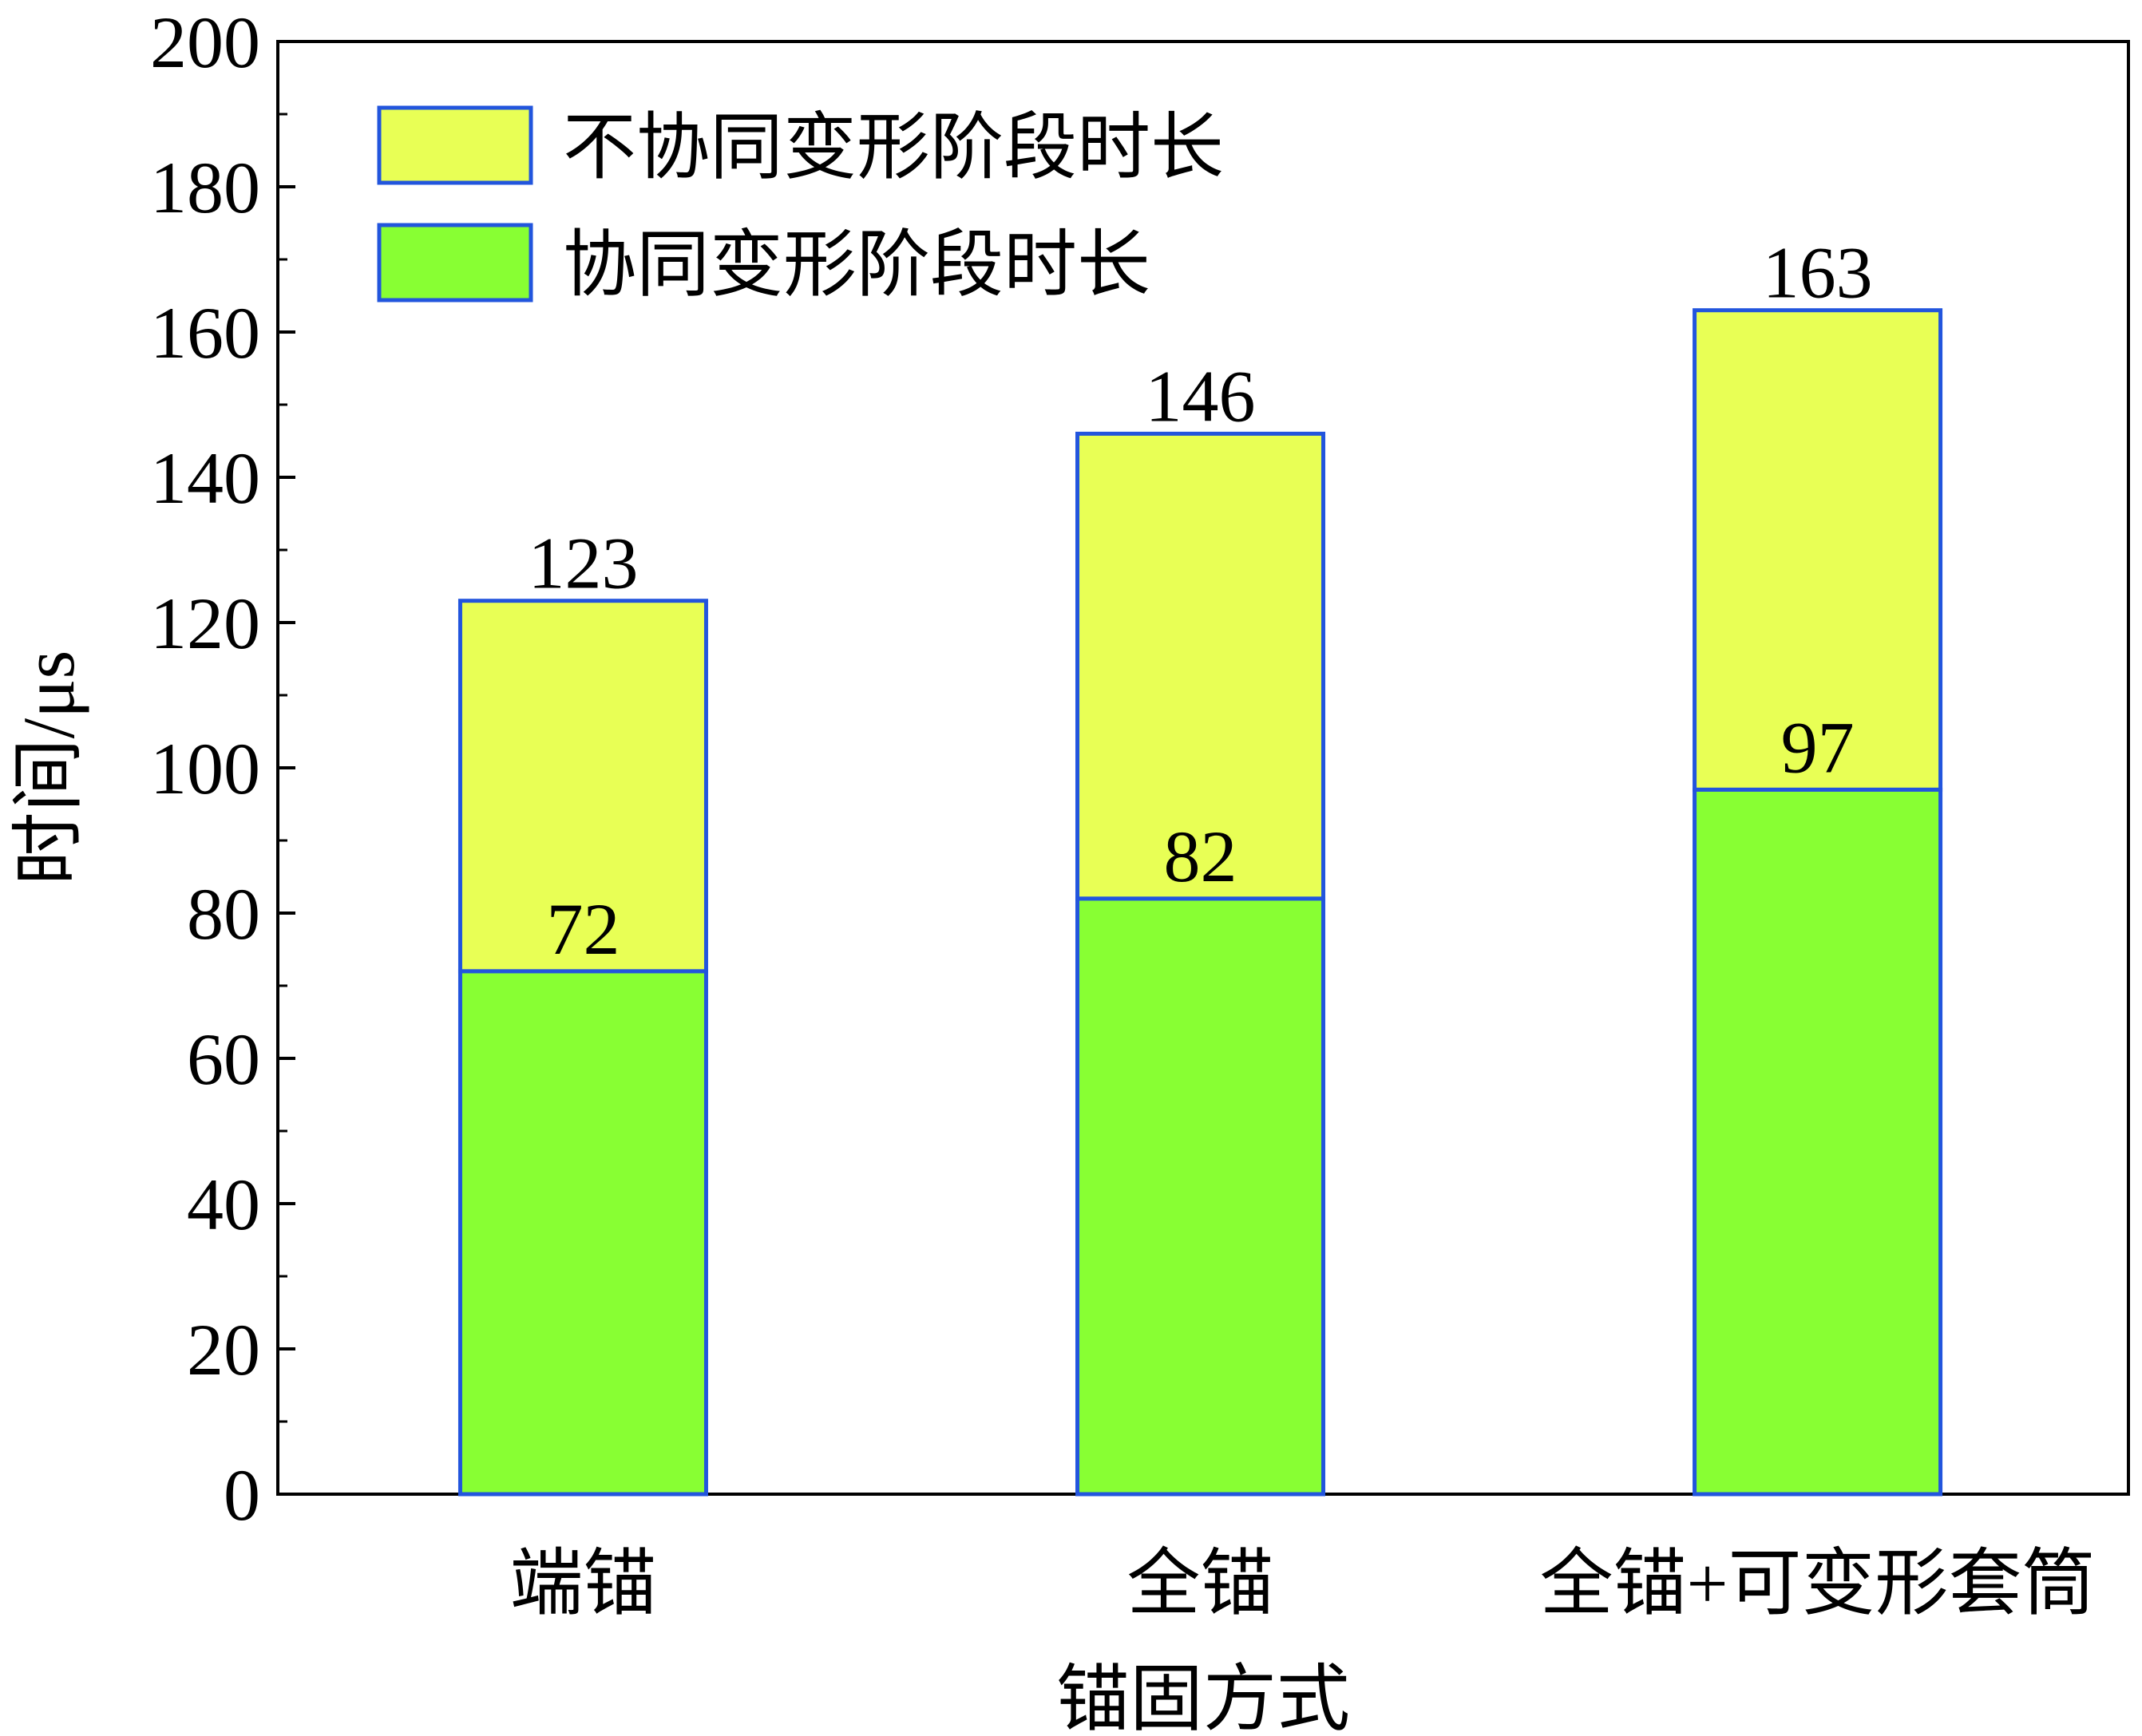  What do you see at coordinates (223, 1204) in the screenshot?
I see `y-tick-label-2: 40` at bounding box center [223, 1204].